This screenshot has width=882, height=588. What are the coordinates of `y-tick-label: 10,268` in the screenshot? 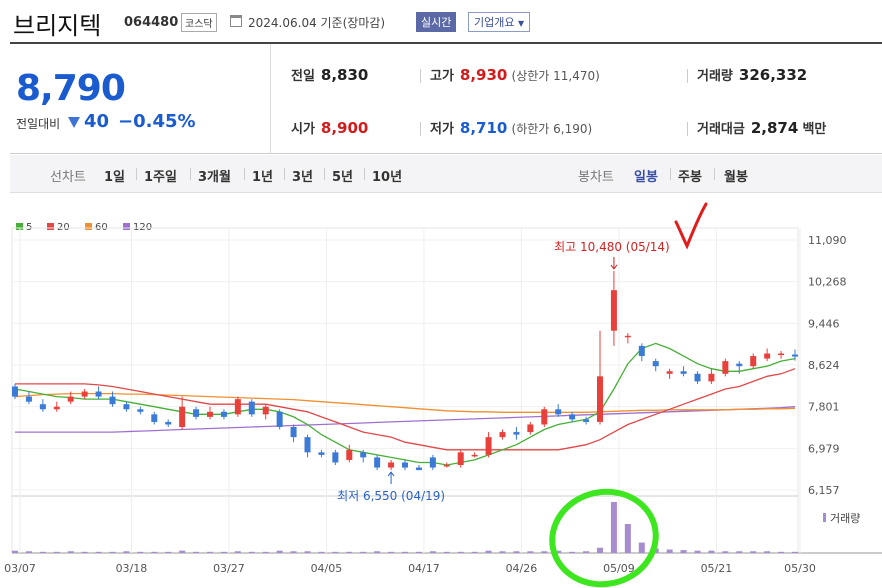 It's located at (827, 282).